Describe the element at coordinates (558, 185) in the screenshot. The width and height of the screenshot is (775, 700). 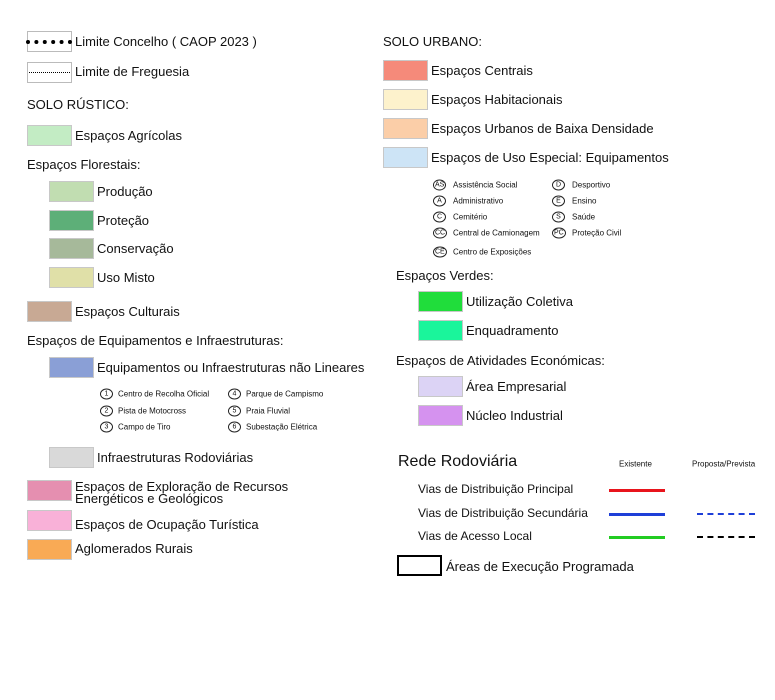
I see `code-icon: D` at that location.